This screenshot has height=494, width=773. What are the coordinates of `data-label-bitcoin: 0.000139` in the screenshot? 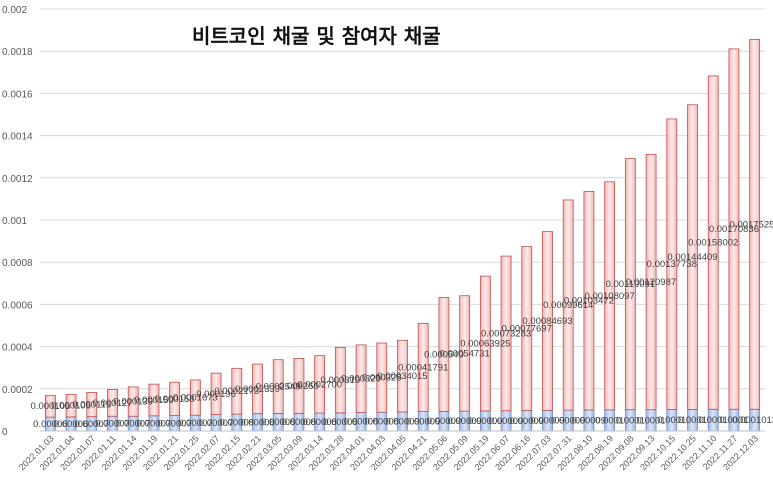 It's located at (133, 402).